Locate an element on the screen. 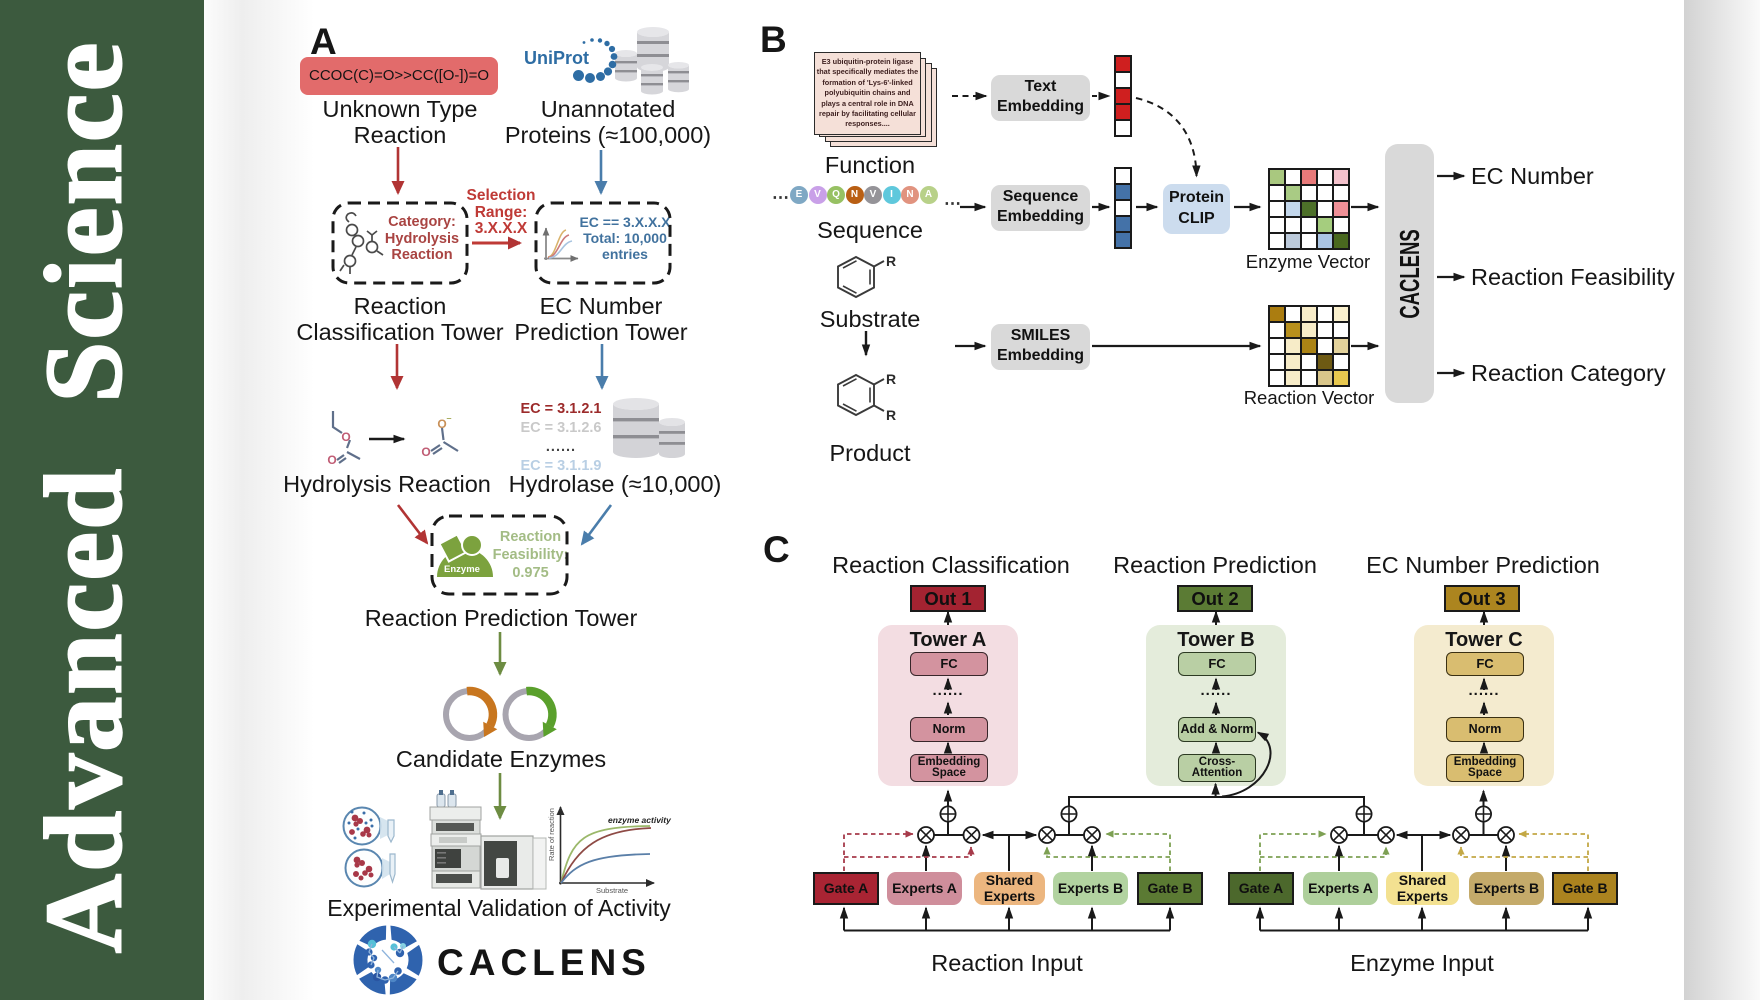 The height and width of the screenshot is (1000, 1760). svg-text: Enzyme is located at coordinates (462, 569).